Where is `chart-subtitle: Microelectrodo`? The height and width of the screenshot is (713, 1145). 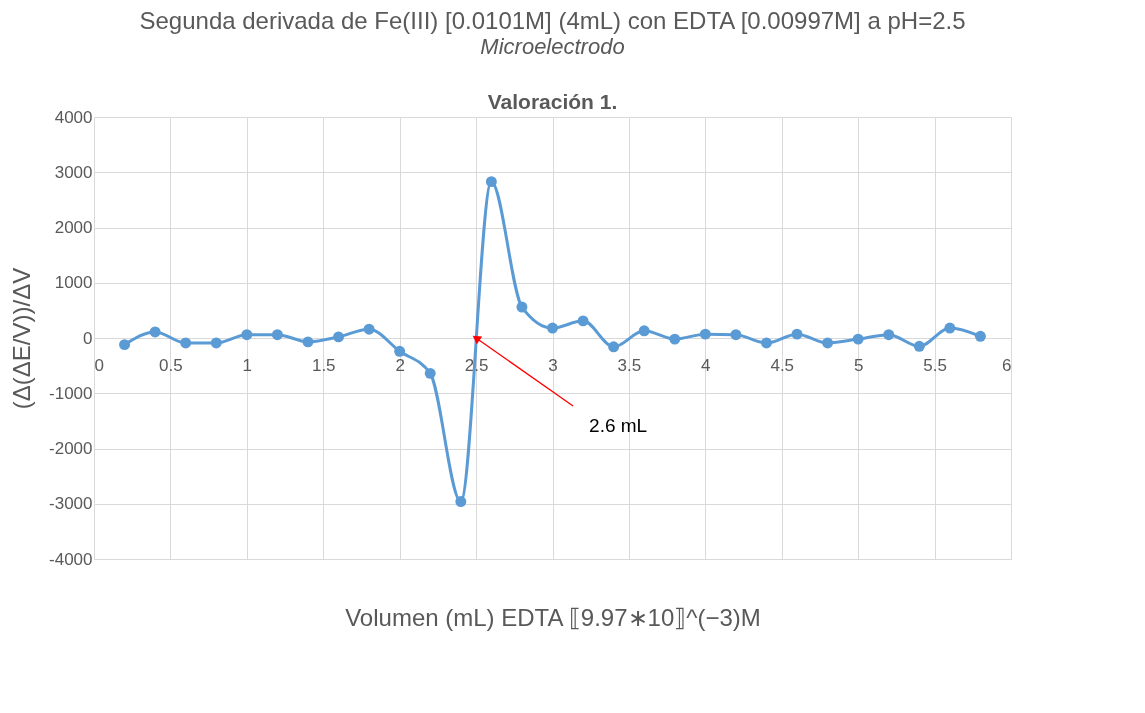
chart-subtitle: Microelectrodo is located at coordinates (552, 46).